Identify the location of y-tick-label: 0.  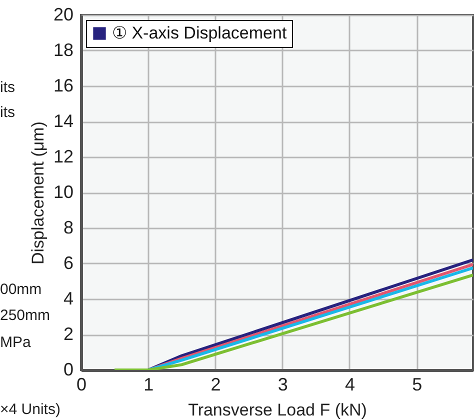
(68, 370).